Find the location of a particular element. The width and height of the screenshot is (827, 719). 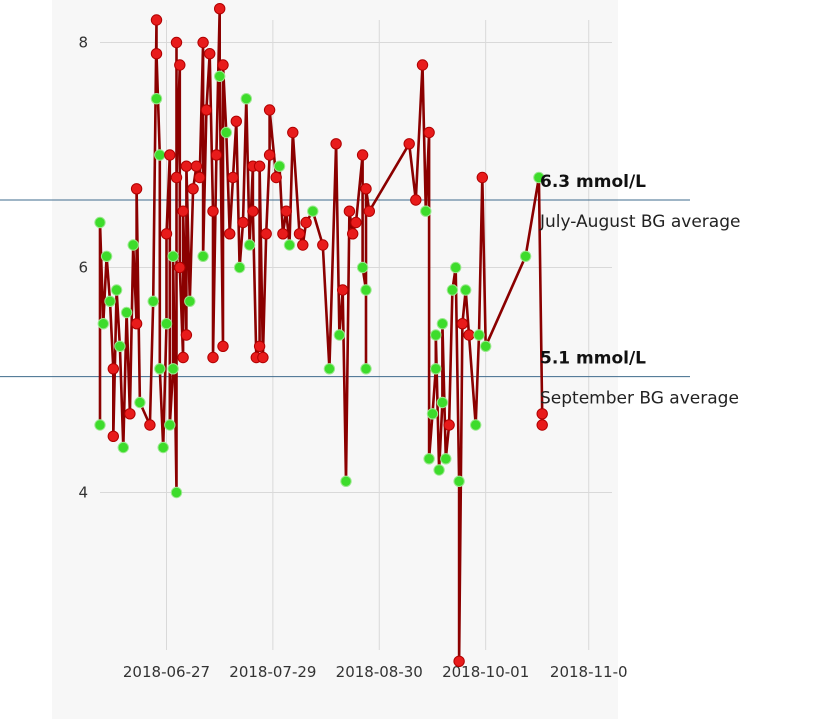

reference-value-label: 5.1 mmol/L is located at coordinates (593, 359).